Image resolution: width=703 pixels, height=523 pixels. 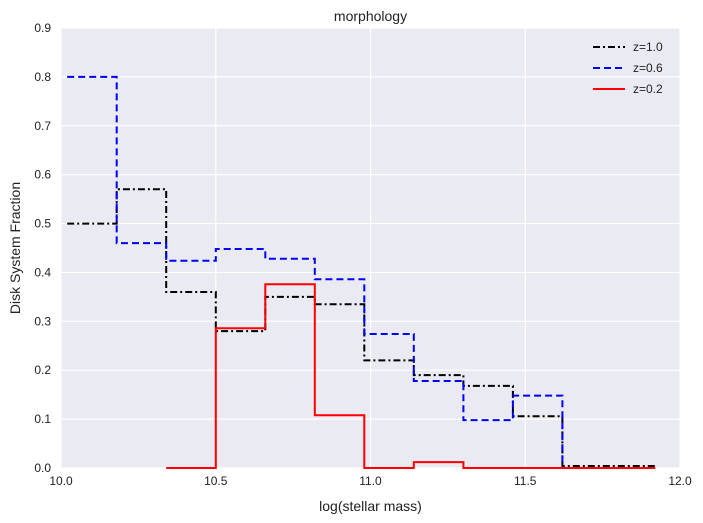 I want to click on x-tick-label: 12.0, so click(x=680, y=481).